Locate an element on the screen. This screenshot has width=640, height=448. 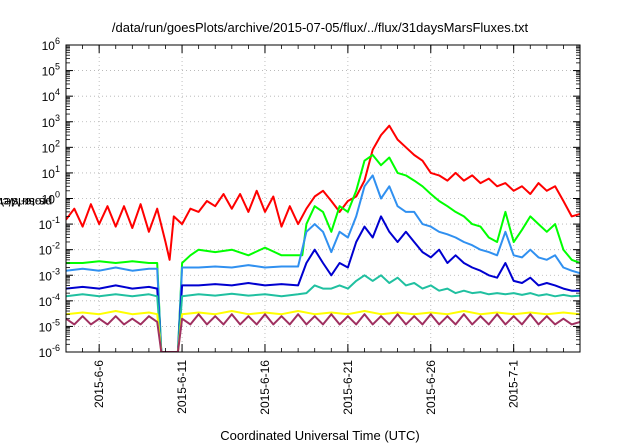
y-tick-label: 10⁻¹ is located at coordinates (49, 223).